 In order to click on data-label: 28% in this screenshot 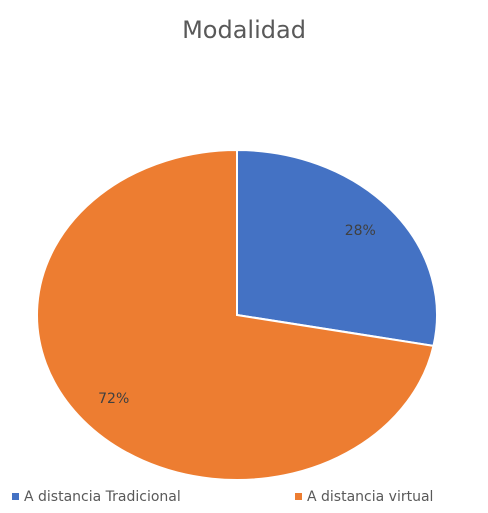, I will do `click(360, 231)`.